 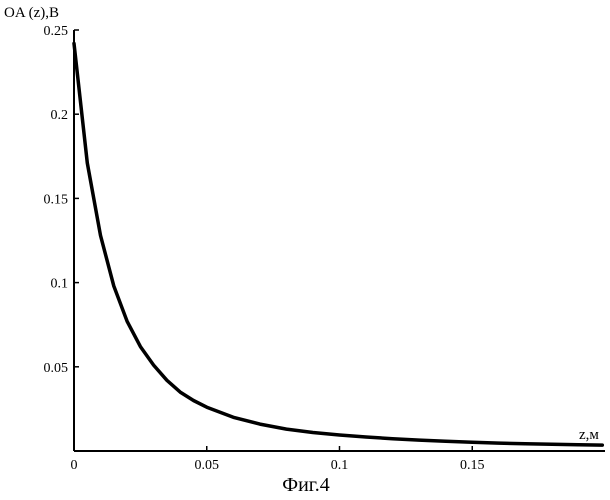 I want to click on y-tick-label: 0.25, so click(x=56, y=31).